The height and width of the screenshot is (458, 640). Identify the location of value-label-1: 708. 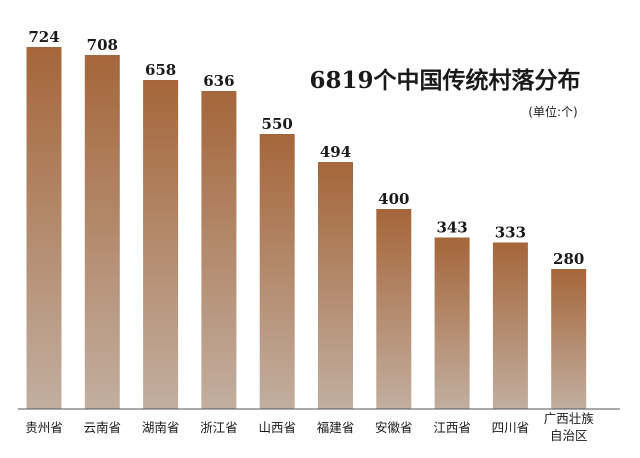
(102, 45).